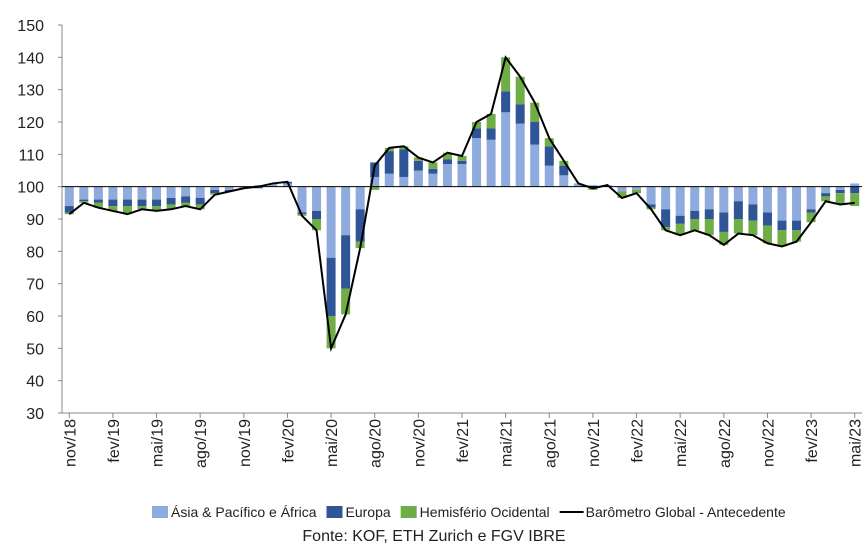  What do you see at coordinates (433, 536) in the screenshot?
I see `source: Fonte: KOF, ETH Zurich e FGV IBRE` at bounding box center [433, 536].